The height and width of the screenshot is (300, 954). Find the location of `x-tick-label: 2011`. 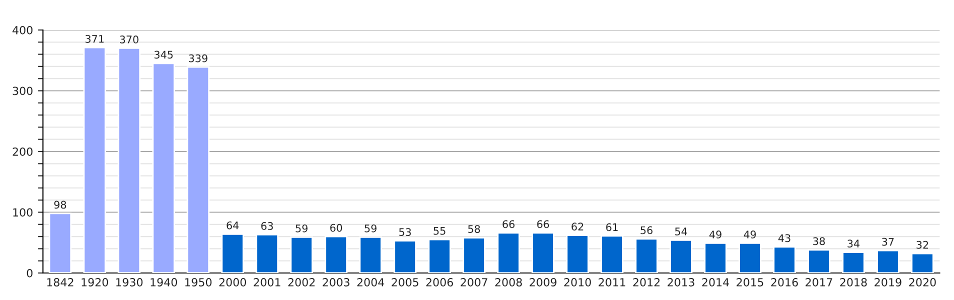

x-tick-label: 2011 is located at coordinates (612, 282).